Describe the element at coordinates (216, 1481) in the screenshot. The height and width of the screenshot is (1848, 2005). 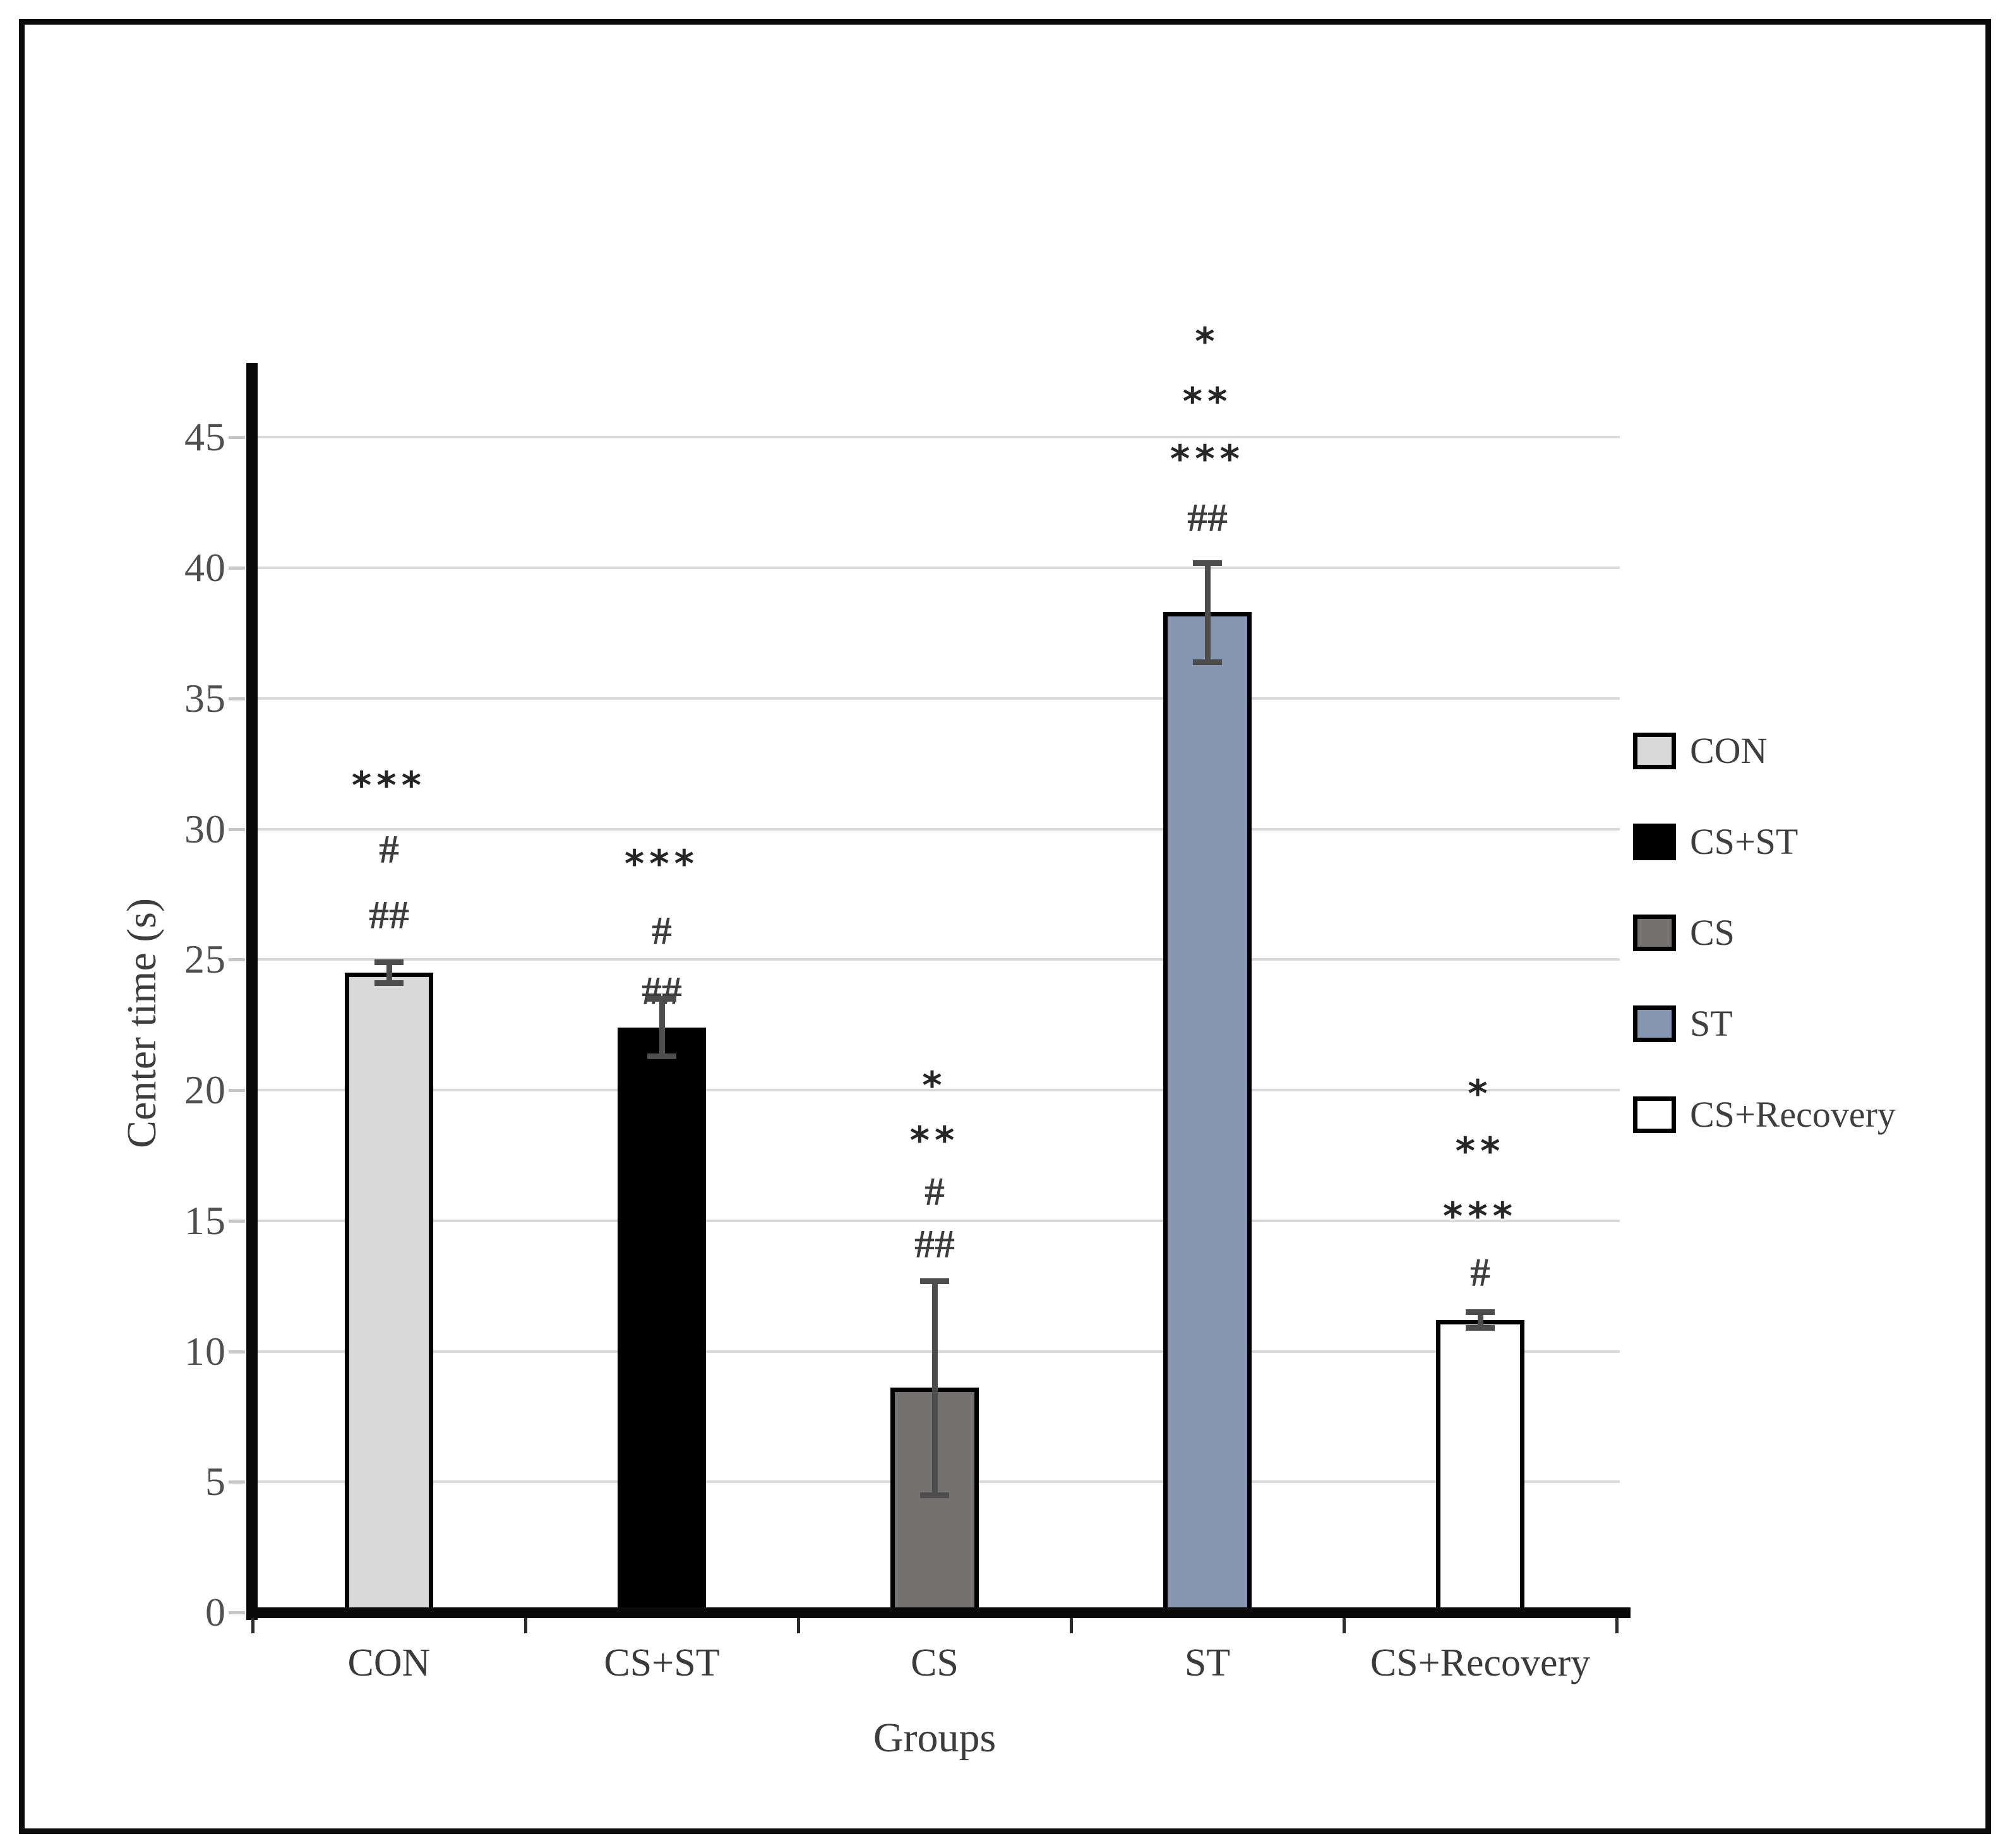
I see `y-tick-label: 5` at that location.